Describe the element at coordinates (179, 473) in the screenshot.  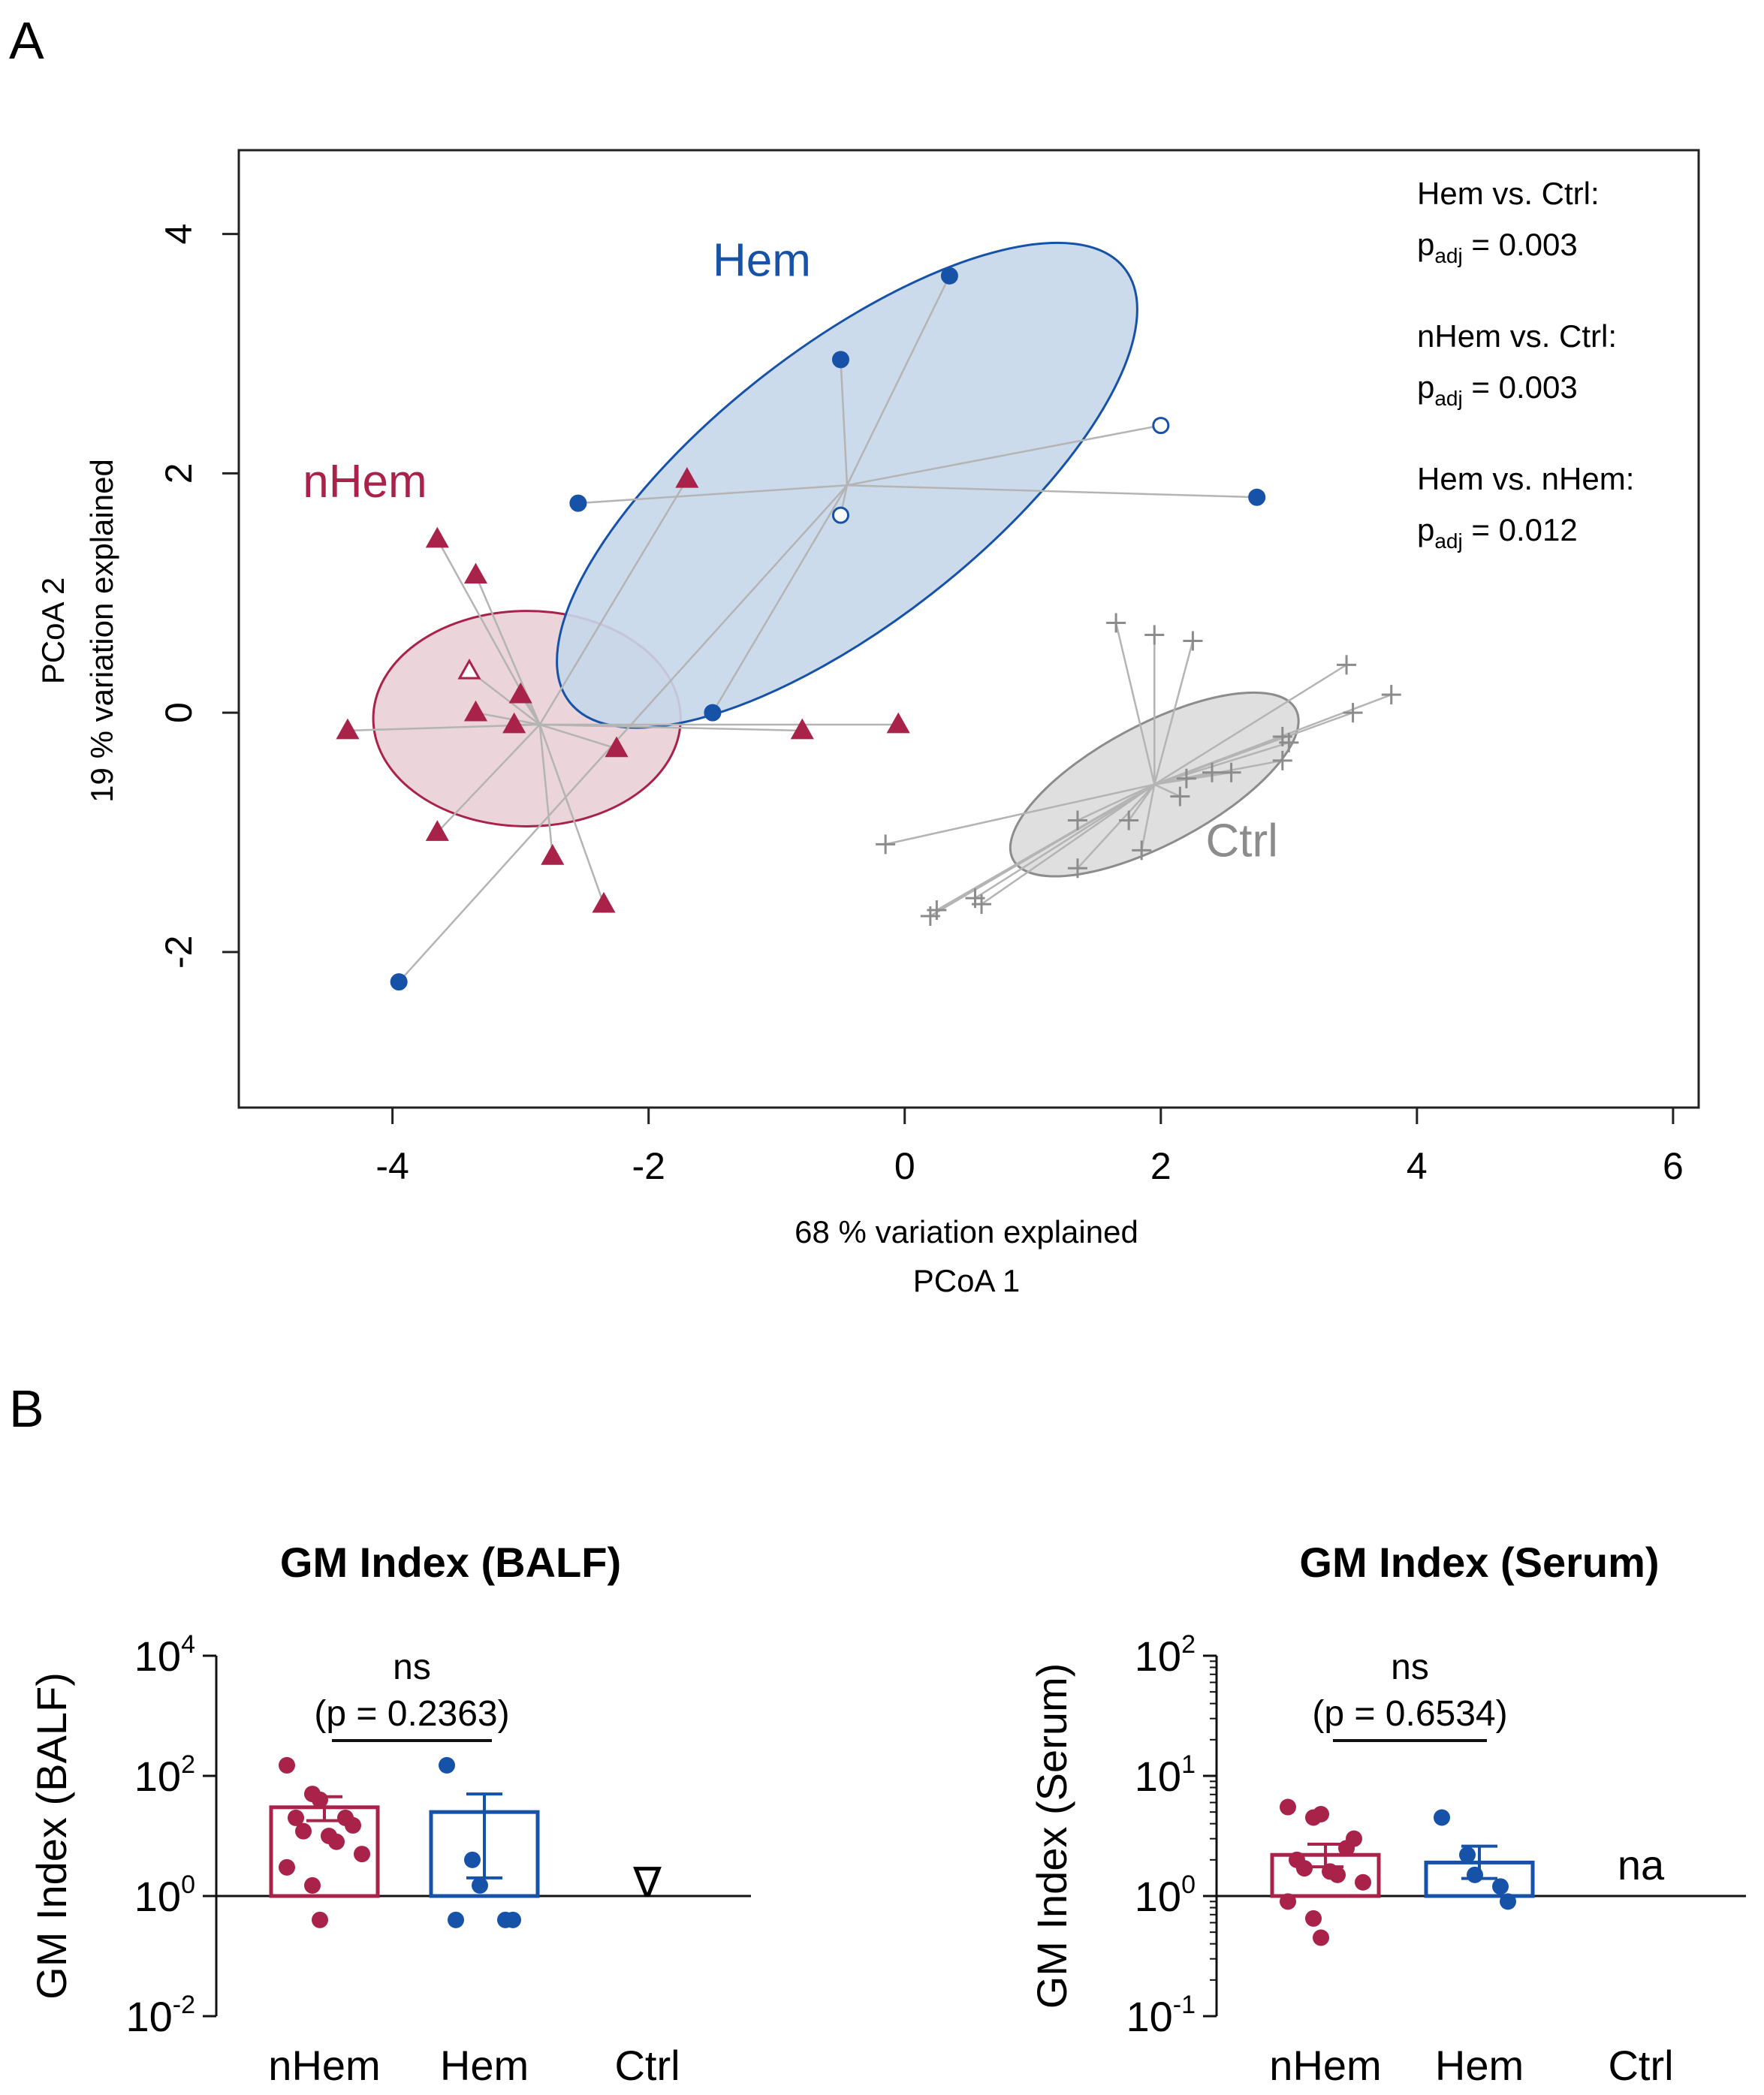
I see `y-tick-label: 2` at that location.